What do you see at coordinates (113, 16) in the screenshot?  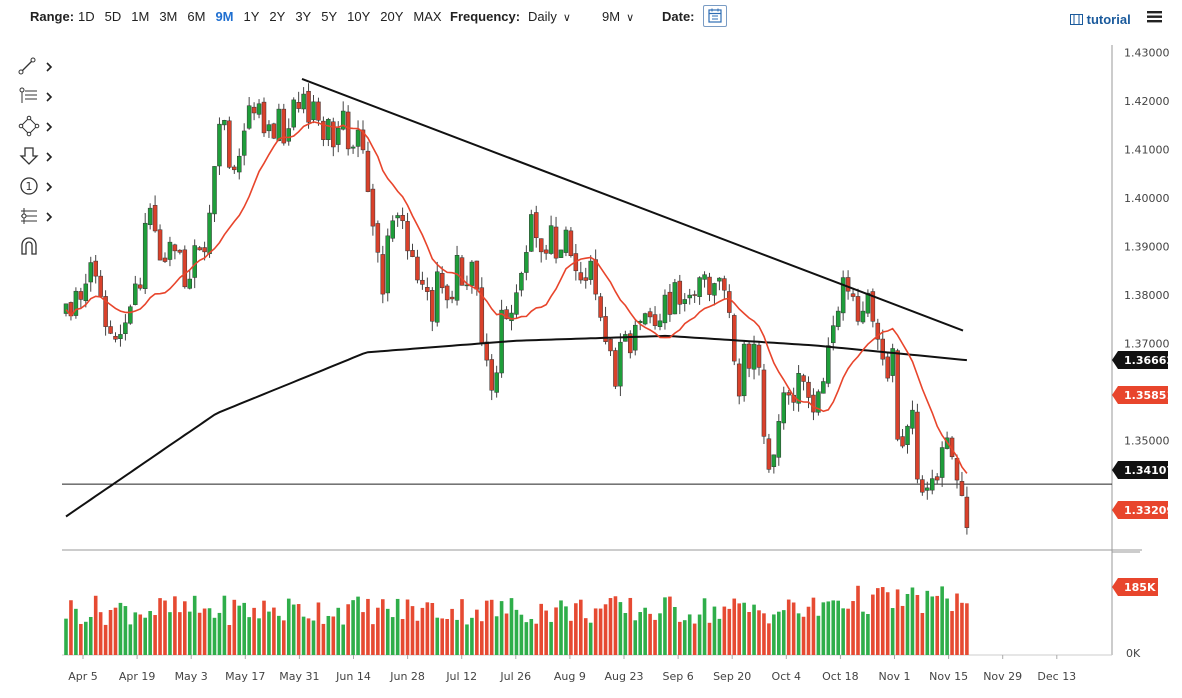 I see `range-5d: 5D` at bounding box center [113, 16].